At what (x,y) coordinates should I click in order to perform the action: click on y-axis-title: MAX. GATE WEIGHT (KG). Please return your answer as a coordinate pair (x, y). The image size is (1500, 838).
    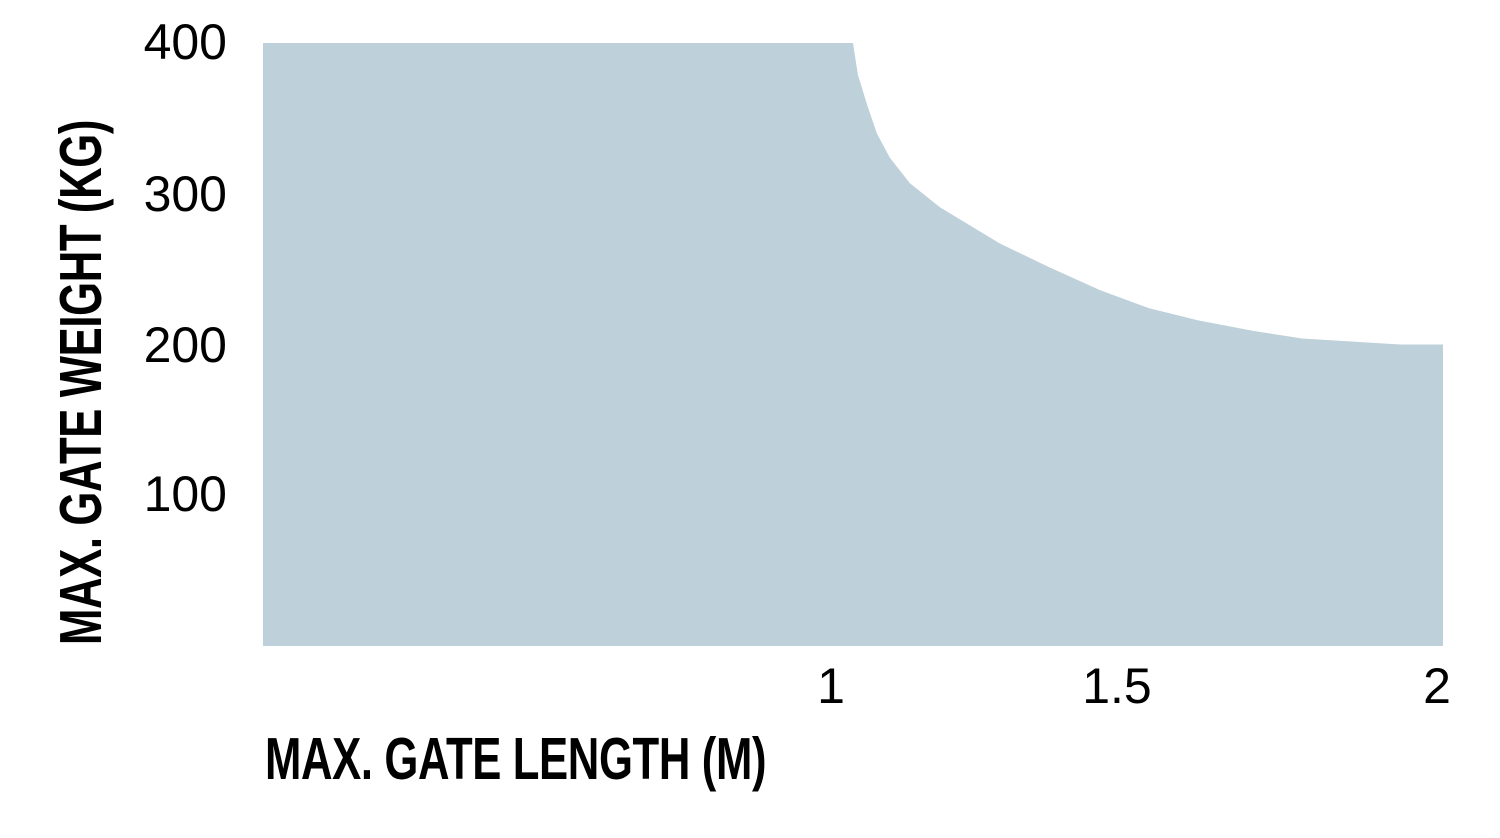
    Looking at the image, I should click on (81, 382).